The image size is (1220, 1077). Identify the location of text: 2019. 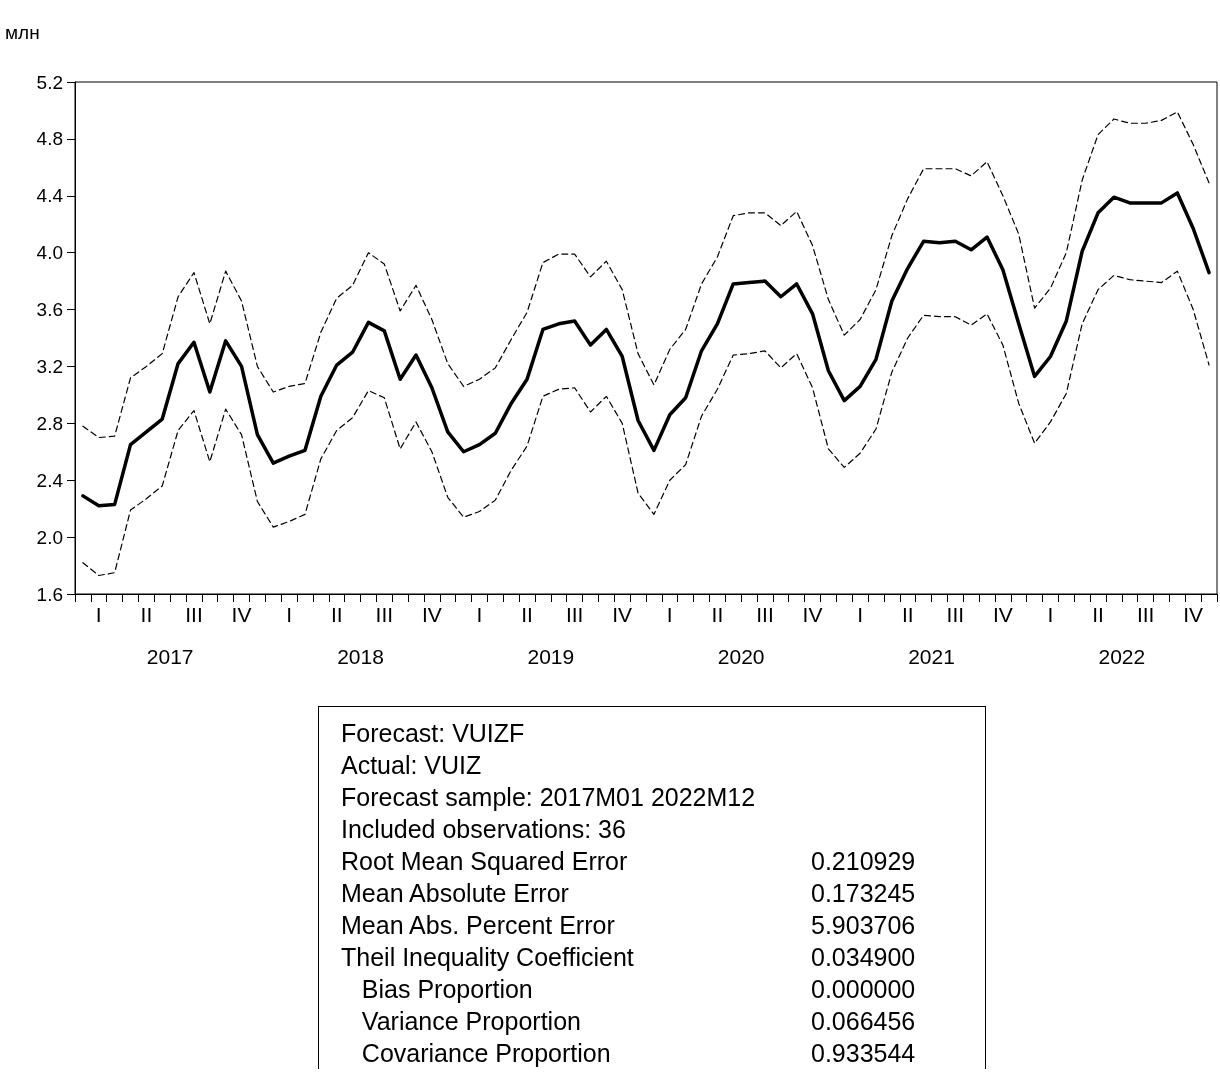
(551, 656).